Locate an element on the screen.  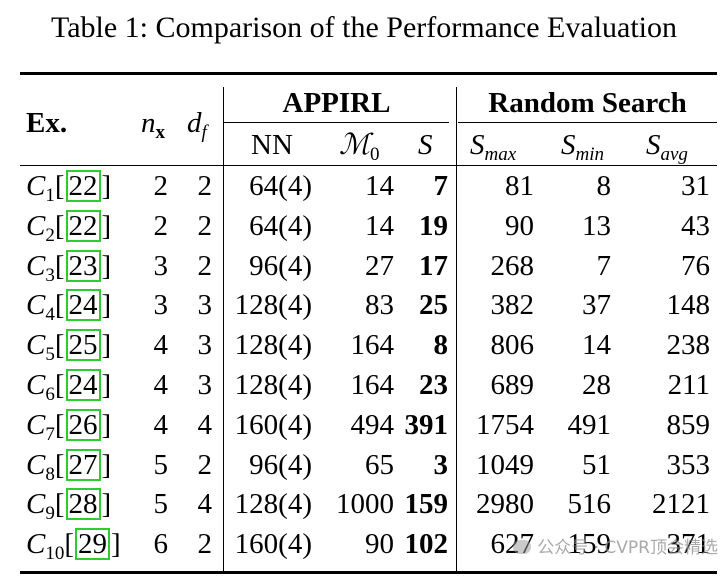
cell-ex: C2[22] is located at coordinates (69, 227).